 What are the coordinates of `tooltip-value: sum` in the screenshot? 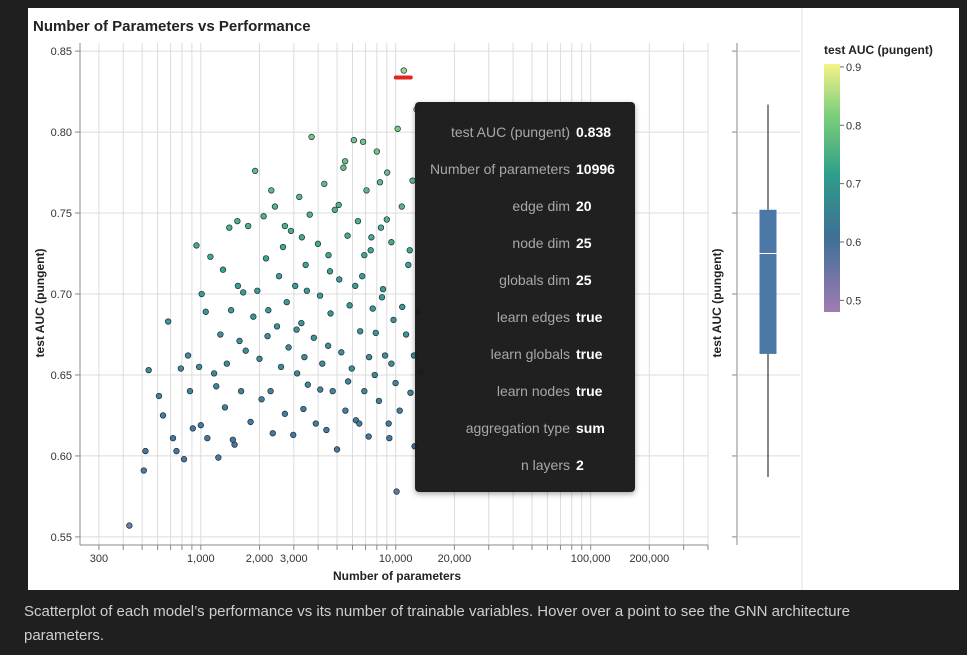 It's located at (590, 428).